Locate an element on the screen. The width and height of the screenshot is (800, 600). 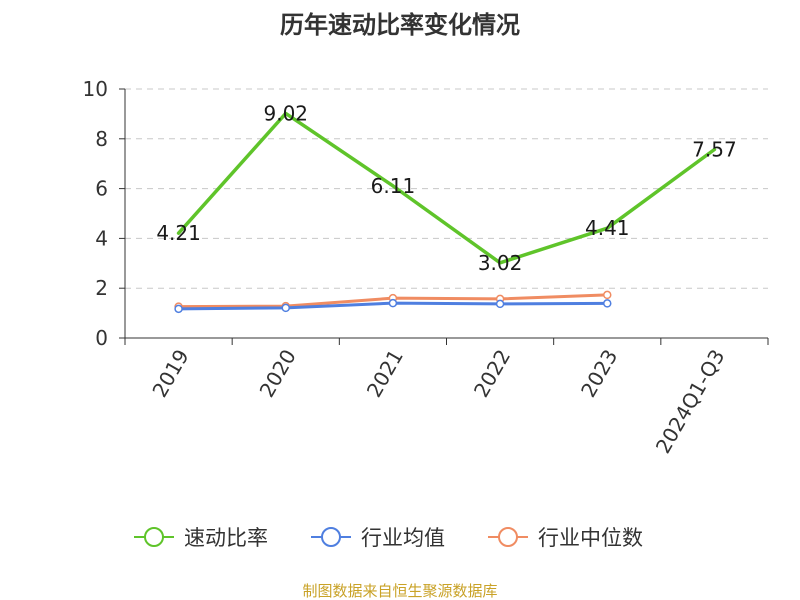
data-label: 3.02 is located at coordinates (500, 263).